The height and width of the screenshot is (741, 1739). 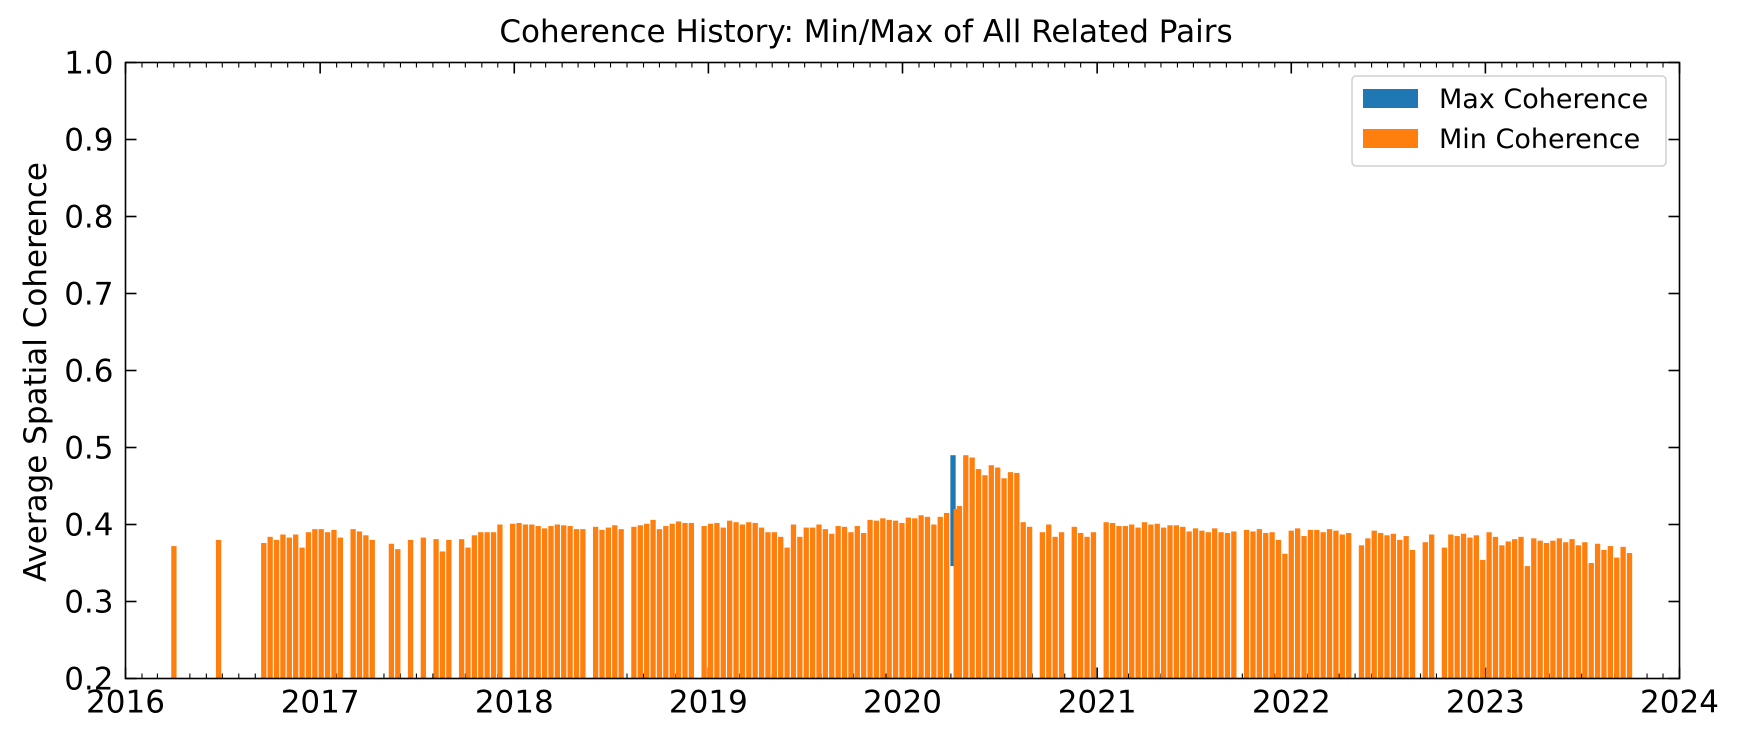 I want to click on bar-max-coherence, so click(x=953, y=511).